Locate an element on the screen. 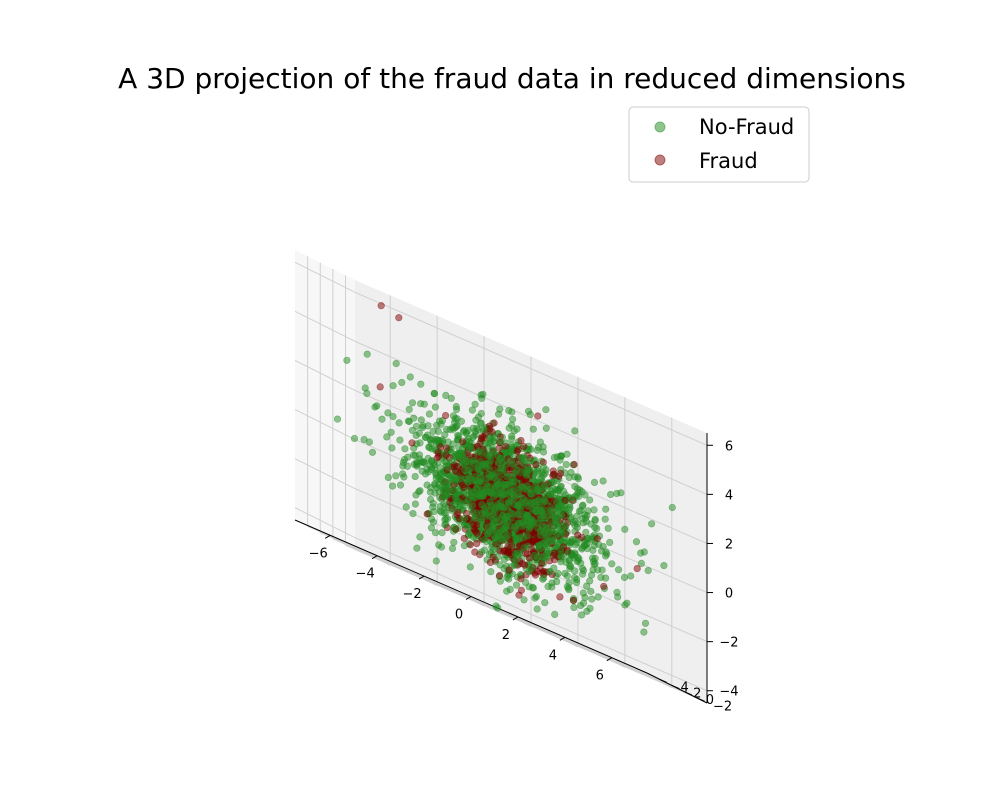 Image resolution: width=1000 pixels, height=800 pixels. x-tick-label: −4 is located at coordinates (365, 574).